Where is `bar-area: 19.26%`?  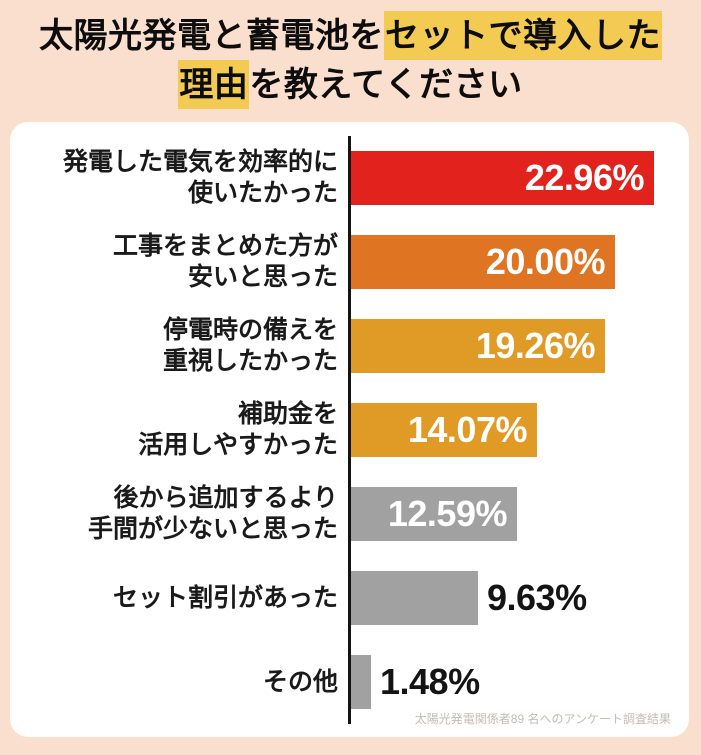
bar-area: 19.26% is located at coordinates (518, 346).